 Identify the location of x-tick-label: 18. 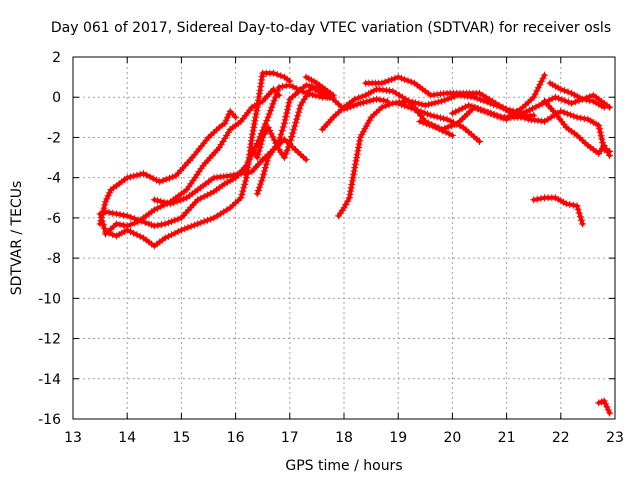
(344, 438).